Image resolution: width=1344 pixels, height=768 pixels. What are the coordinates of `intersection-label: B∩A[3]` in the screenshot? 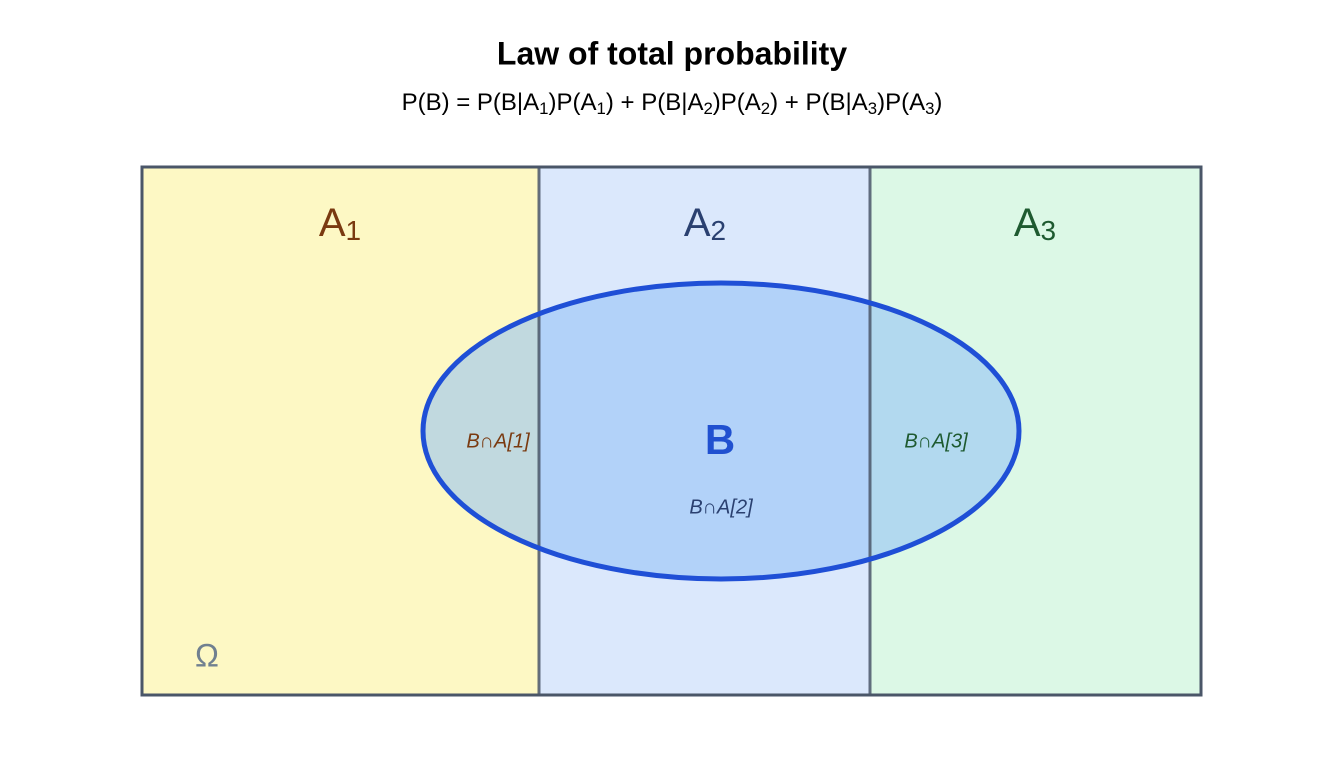 It's located at (936, 441).